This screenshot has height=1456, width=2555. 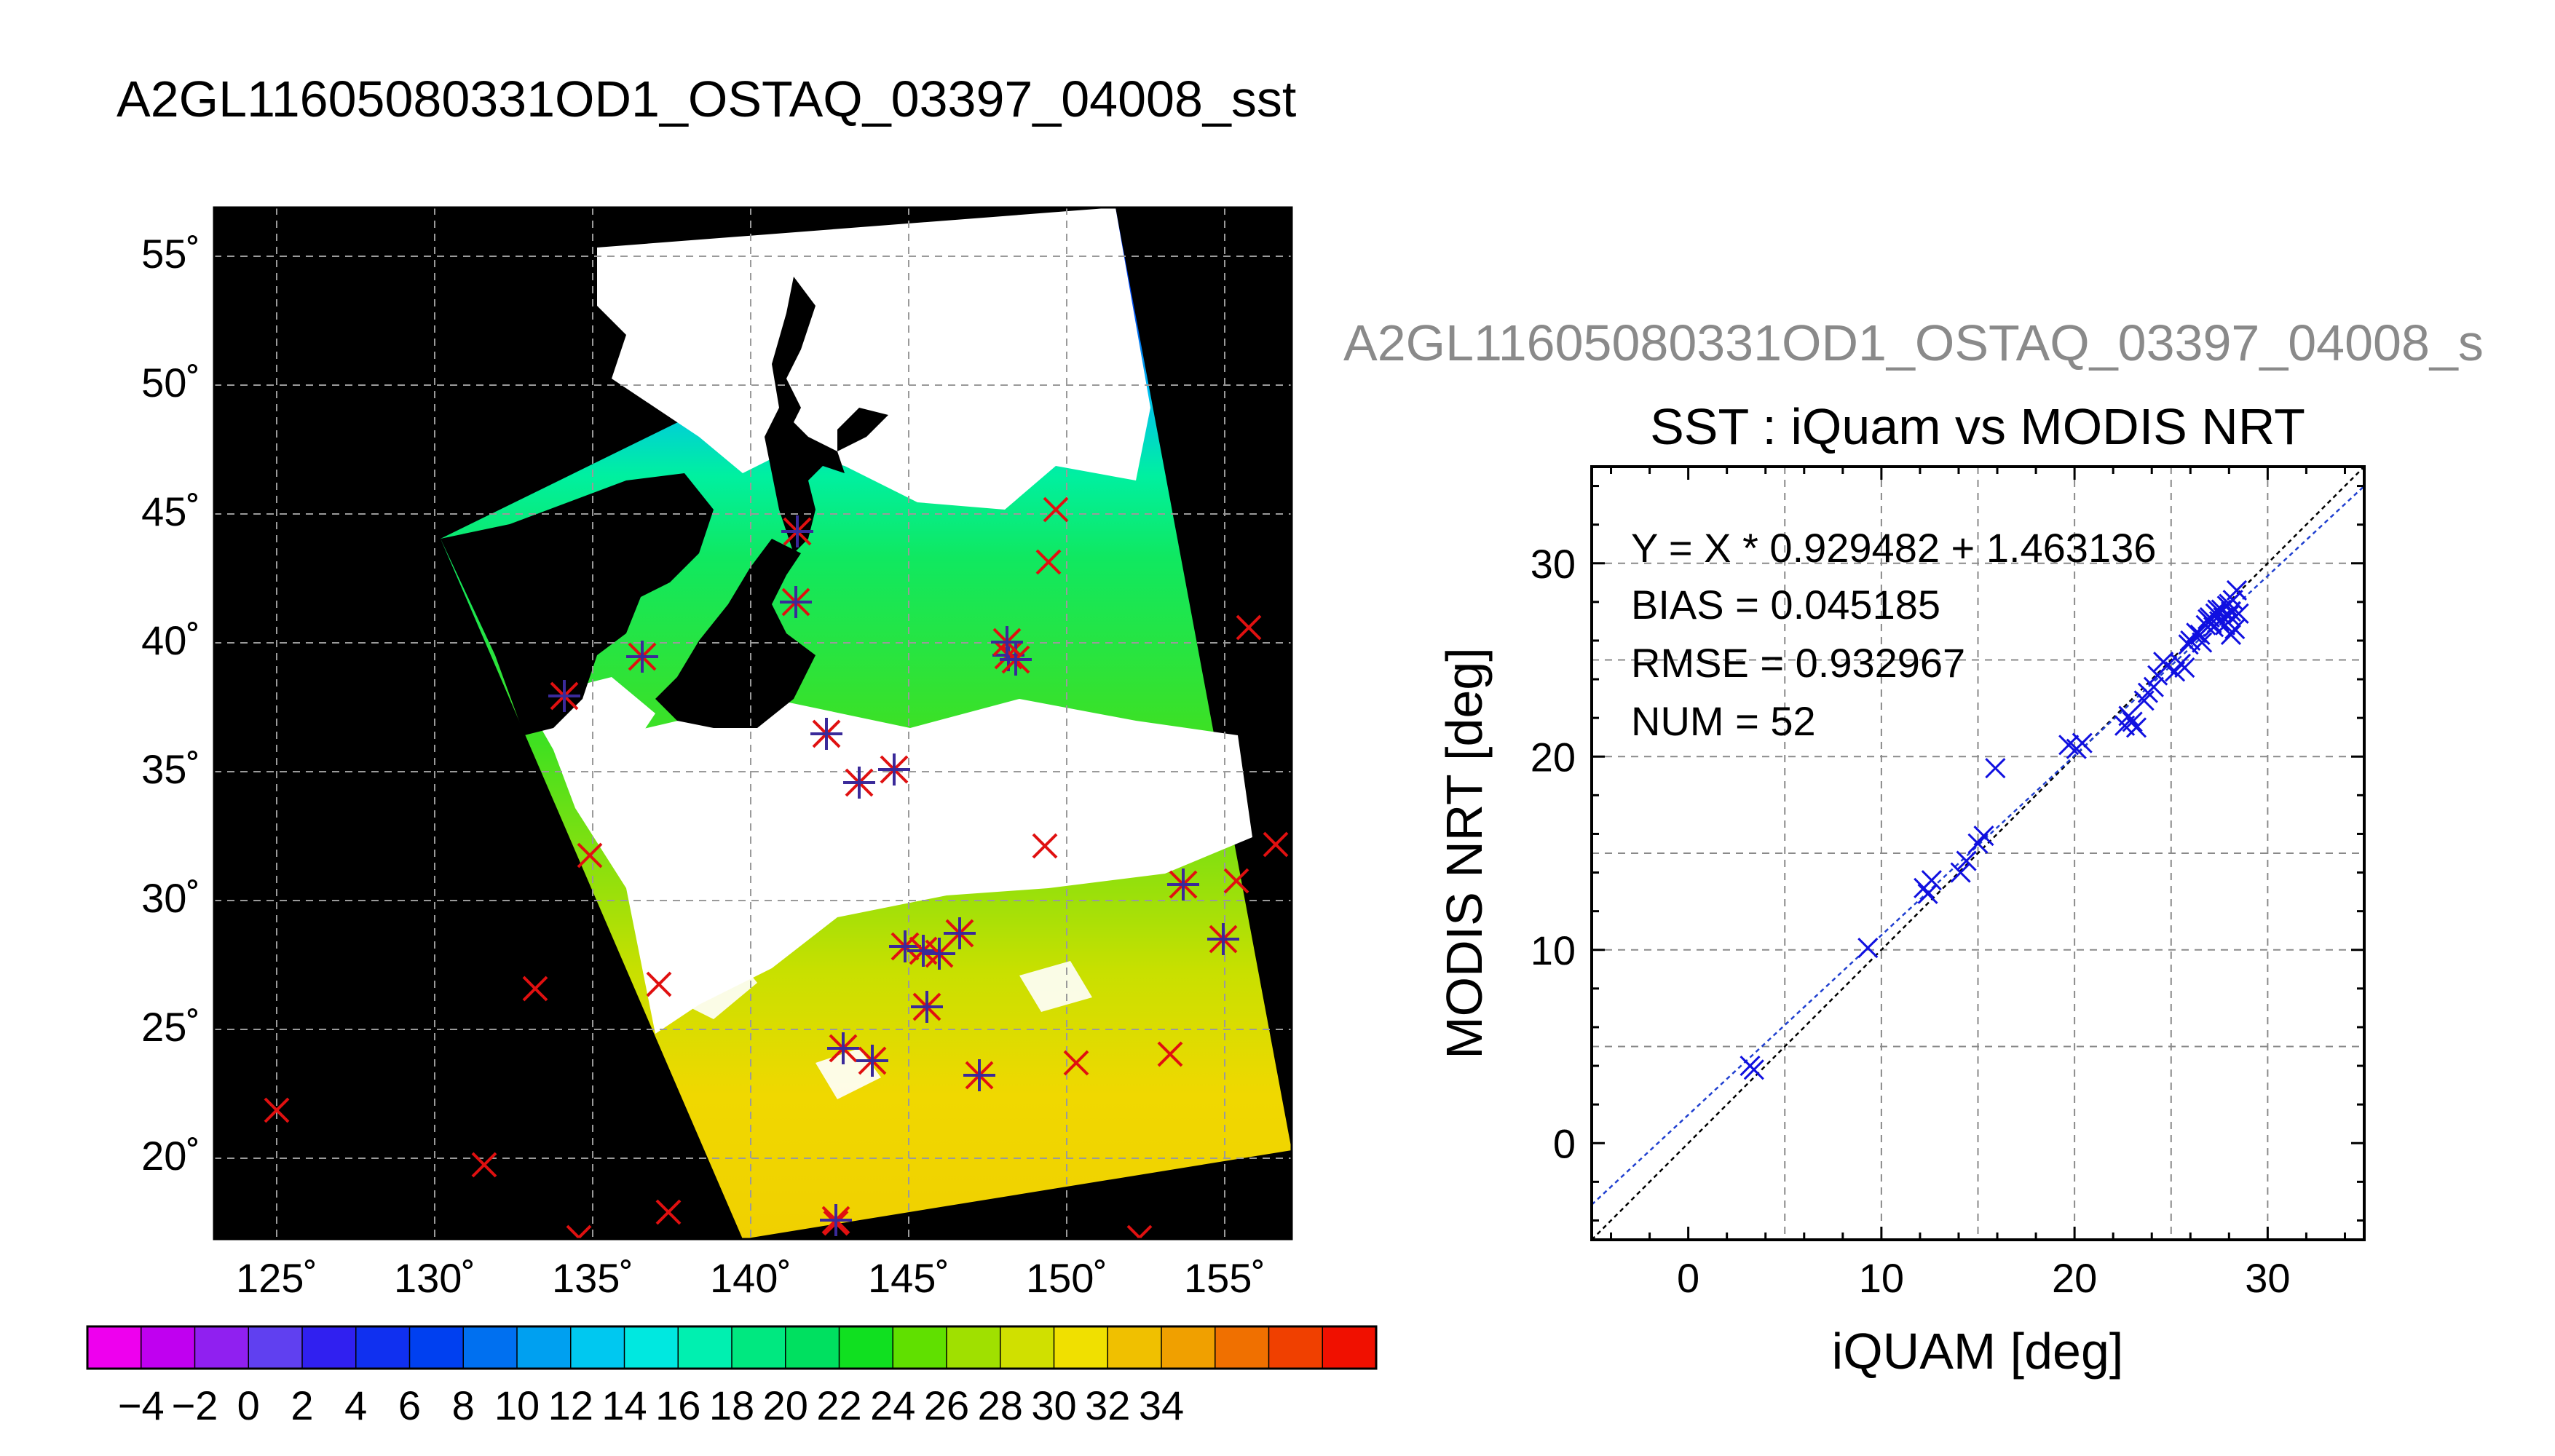 I want to click on lon-label-155: 155˚, so click(x=1224, y=1278).